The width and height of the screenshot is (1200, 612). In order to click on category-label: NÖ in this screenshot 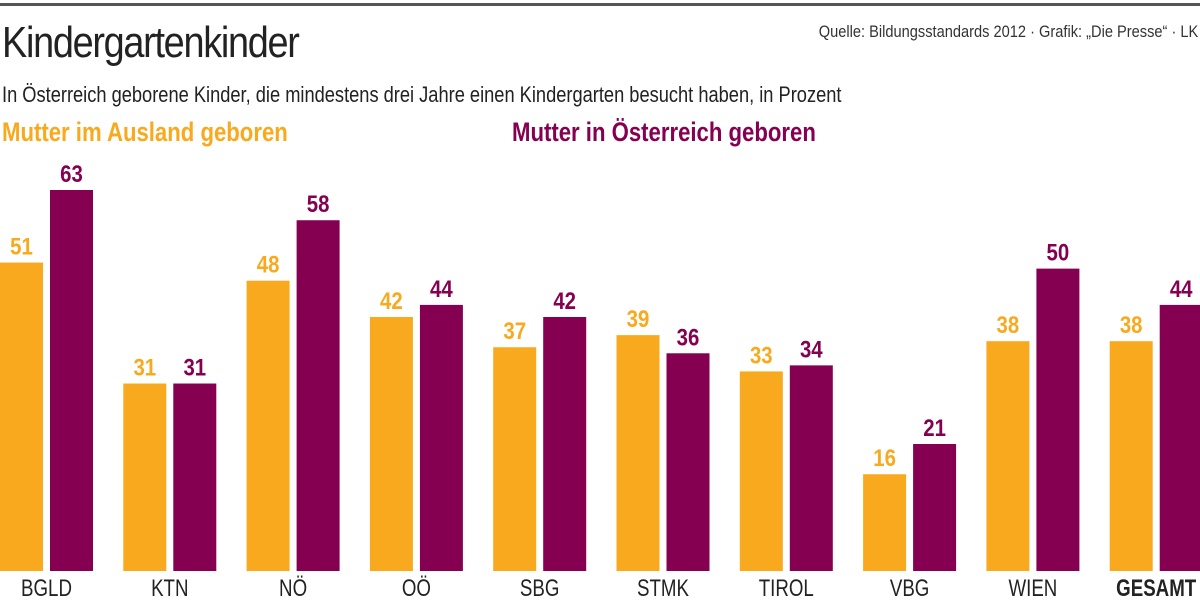, I will do `click(293, 588)`.